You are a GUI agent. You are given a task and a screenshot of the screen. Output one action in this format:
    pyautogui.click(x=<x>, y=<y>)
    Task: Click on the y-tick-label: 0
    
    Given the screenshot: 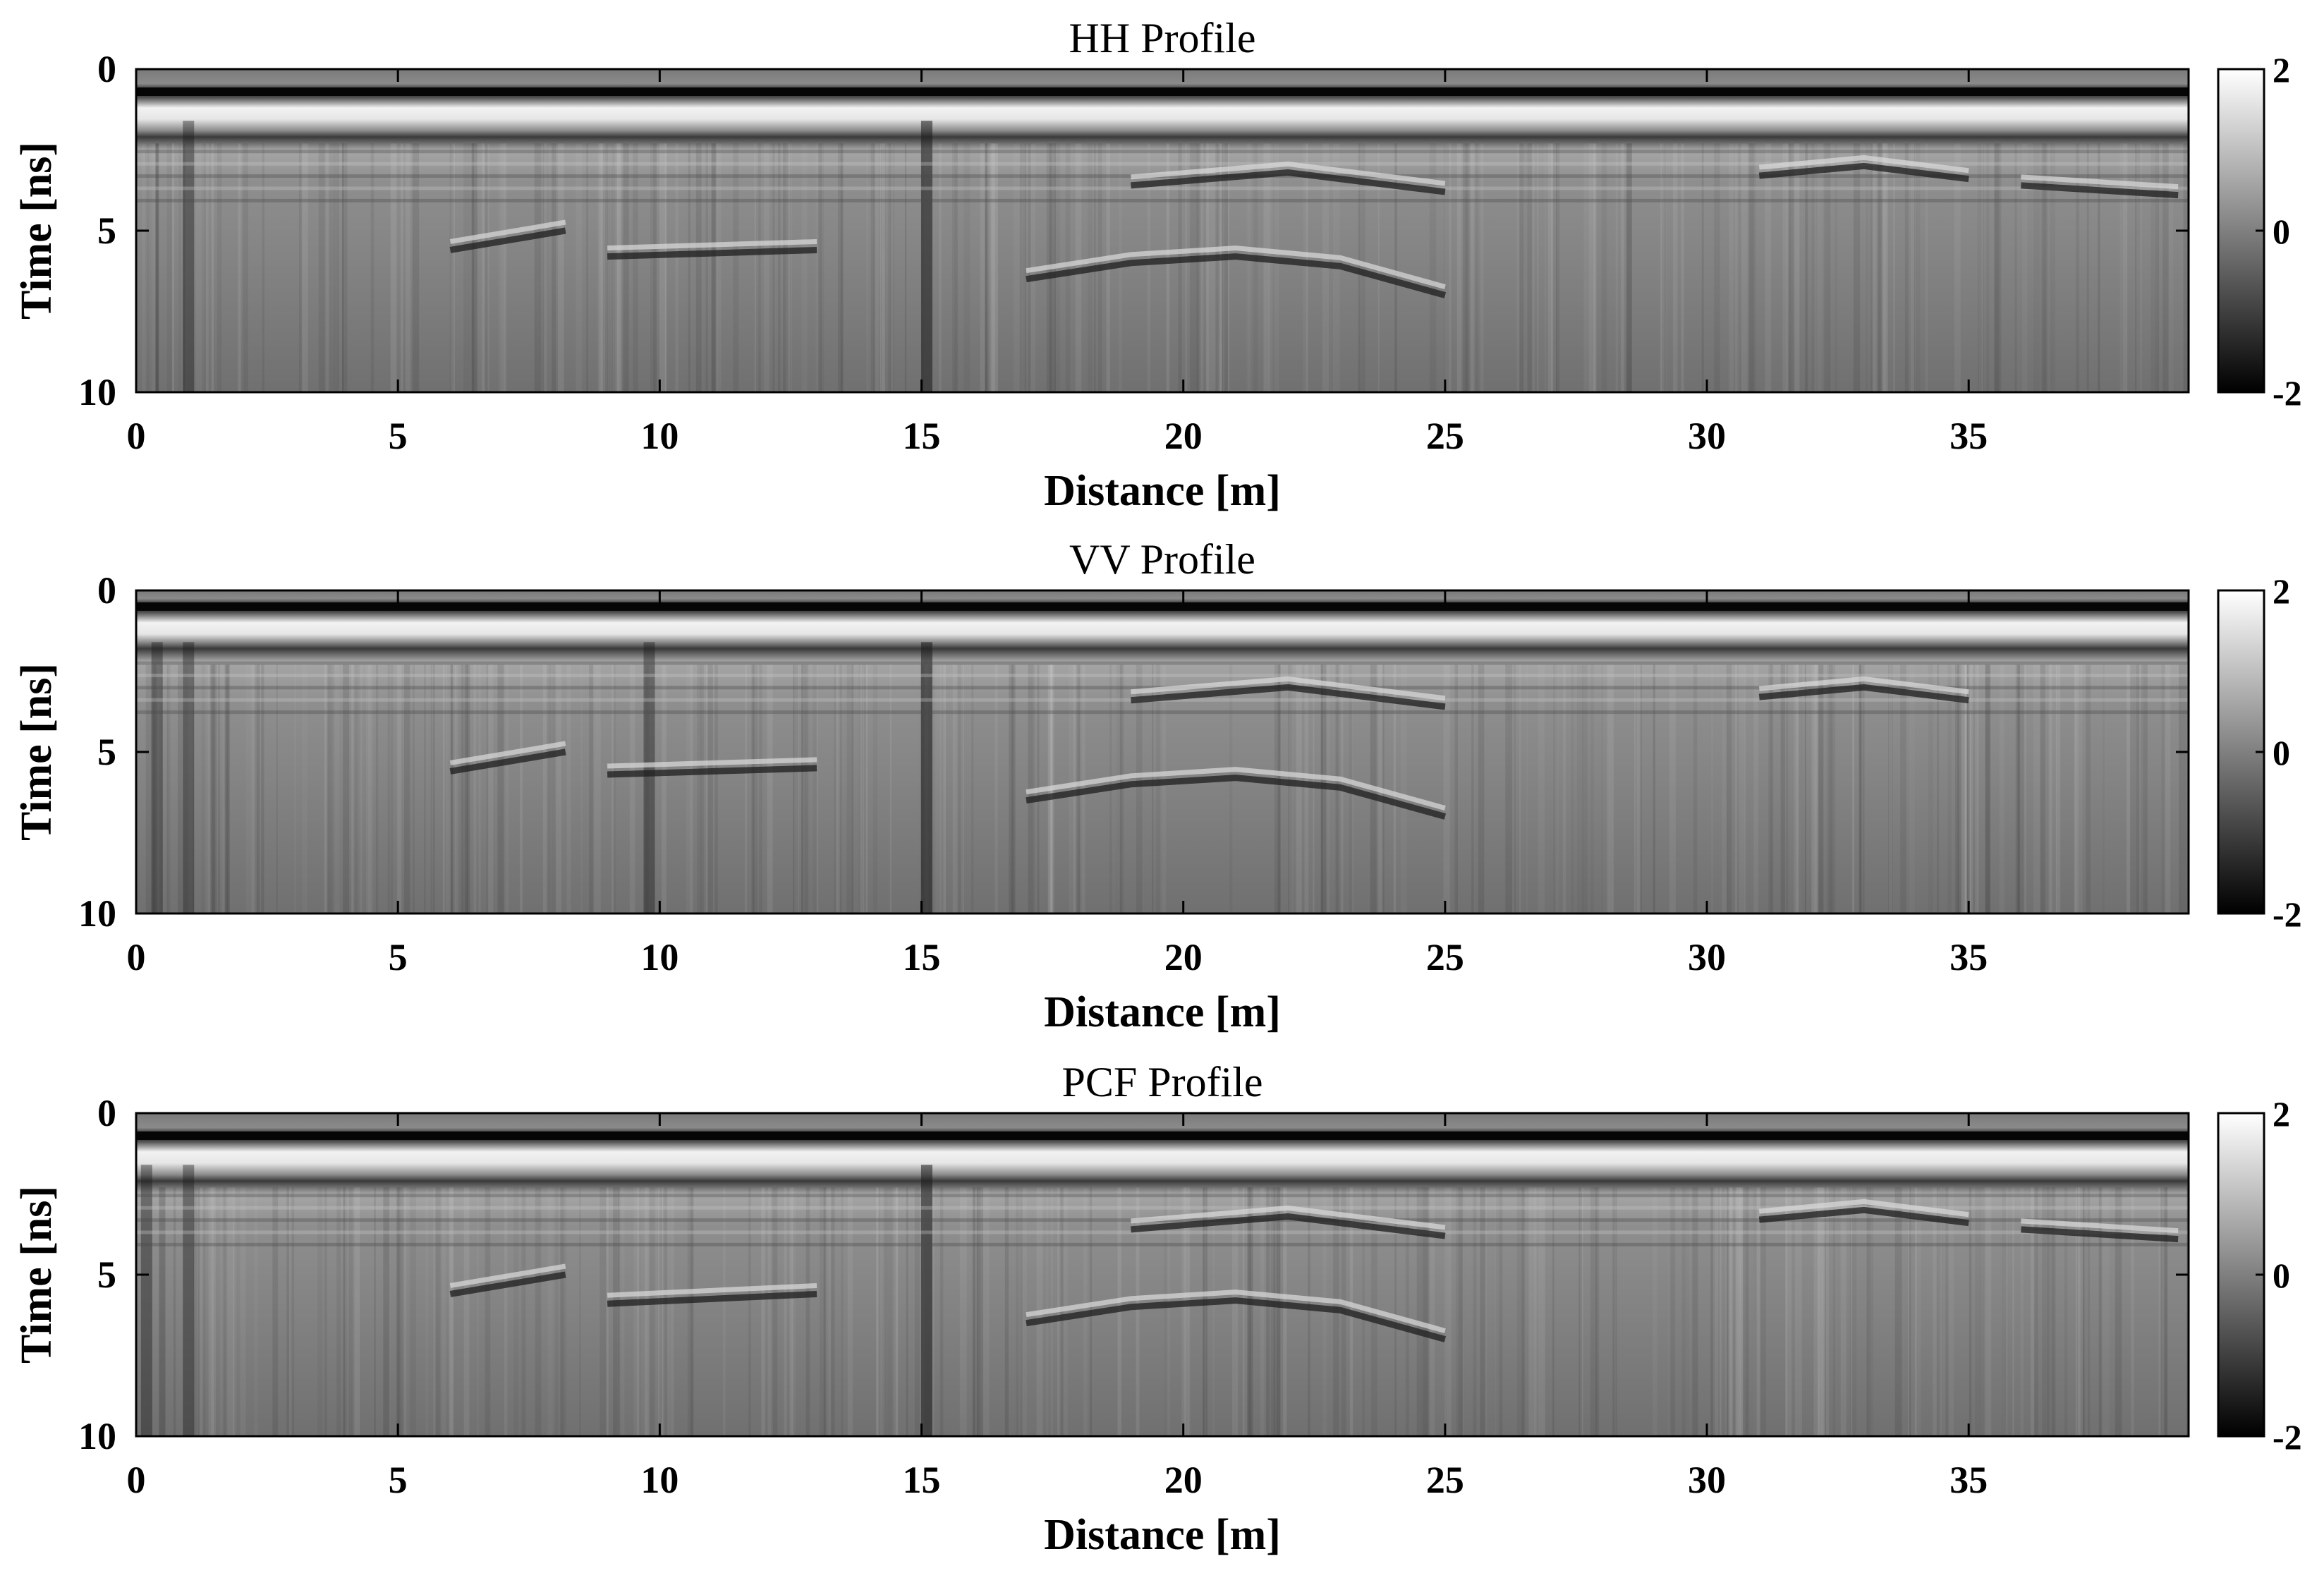 What is the action you would take?
    pyautogui.click(x=106, y=590)
    